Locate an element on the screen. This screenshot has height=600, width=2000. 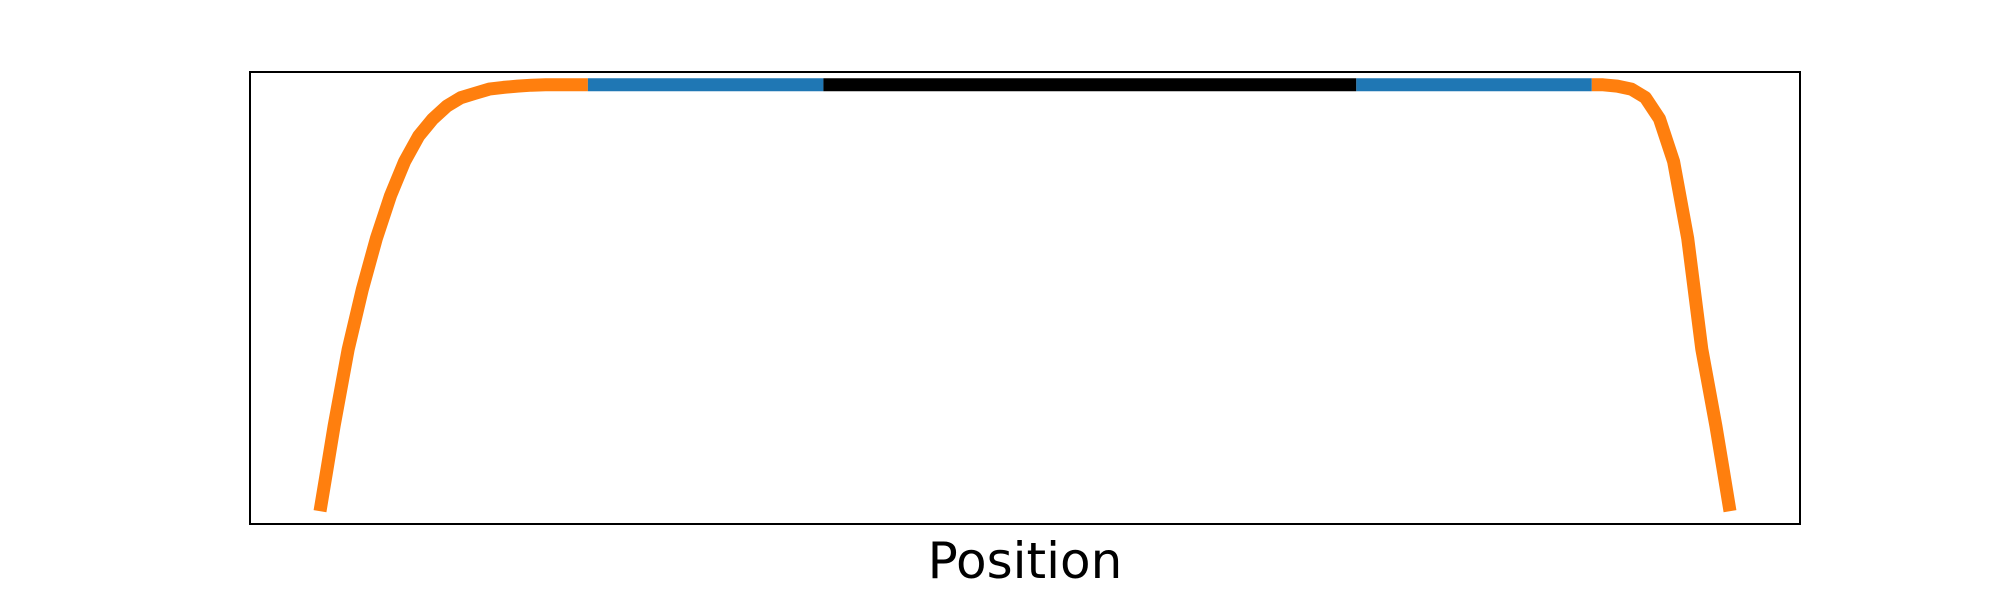
x-axis-label: Position is located at coordinates (1025, 561).